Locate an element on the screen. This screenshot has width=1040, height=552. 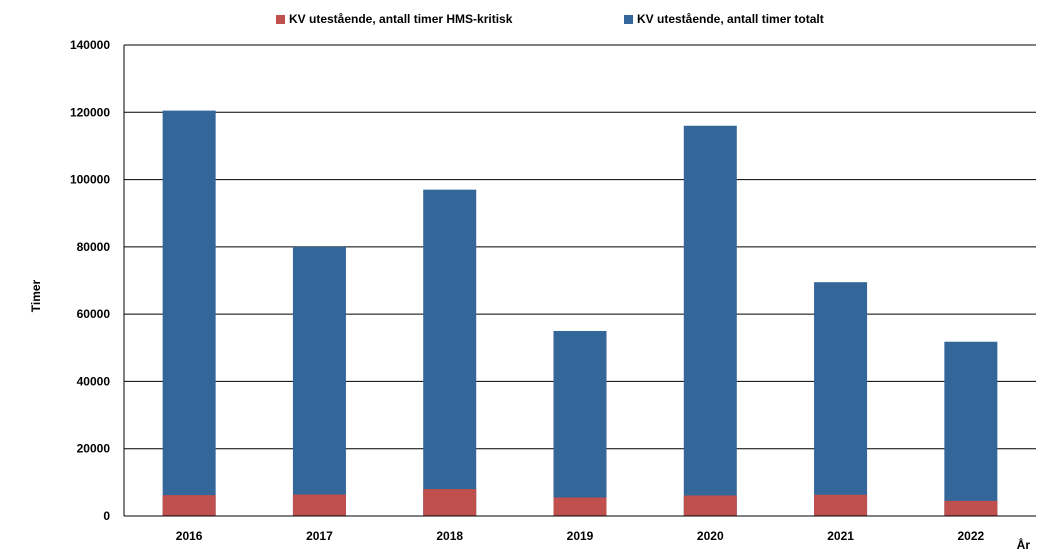
y-tick-label: 0 is located at coordinates (106, 516).